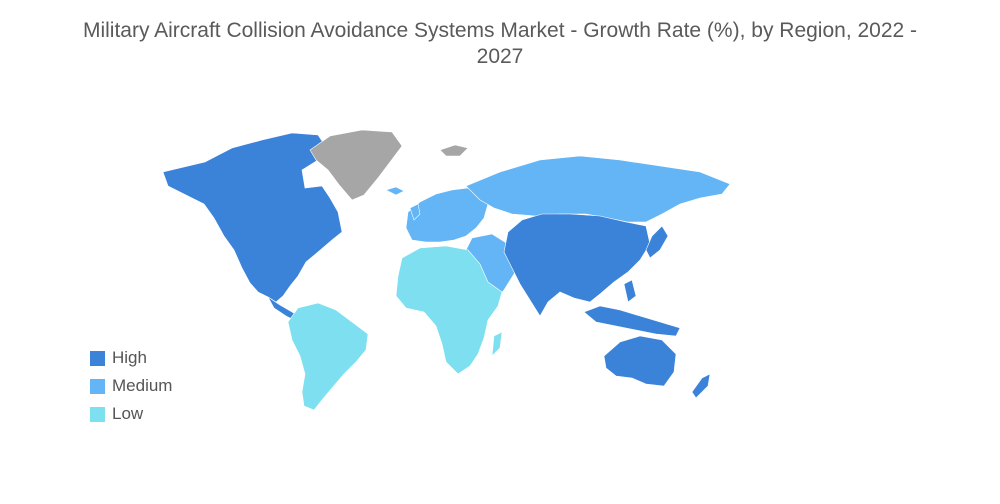 This screenshot has width=1000, height=504. Describe the element at coordinates (497, 344) in the screenshot. I see `region-madagascar` at that location.